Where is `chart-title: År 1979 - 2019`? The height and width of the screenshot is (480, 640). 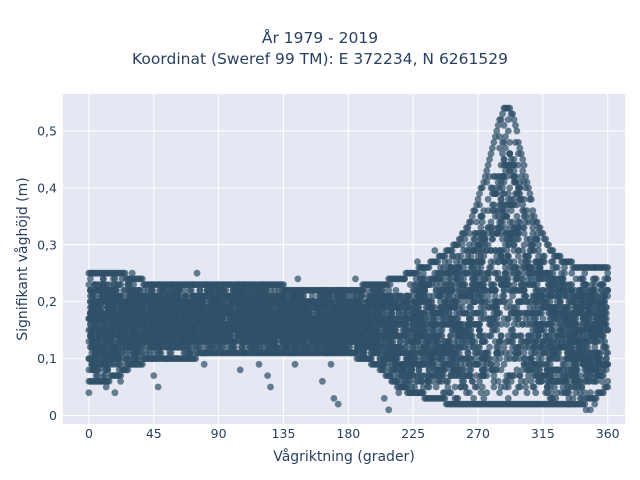 chart-title: År 1979 - 2019 is located at coordinates (320, 38).